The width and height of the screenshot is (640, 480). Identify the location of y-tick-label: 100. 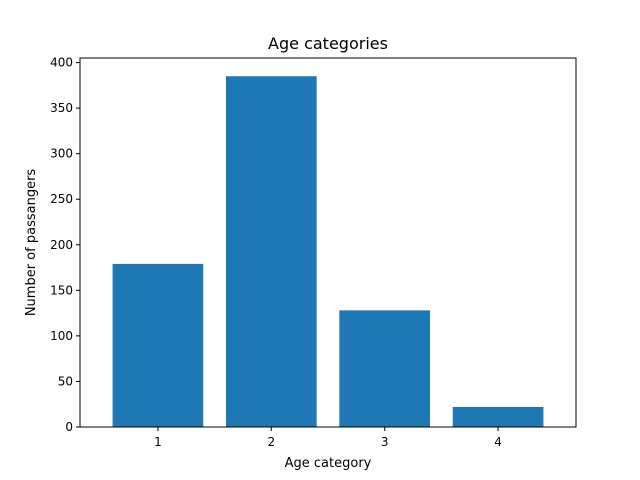
(61, 336).